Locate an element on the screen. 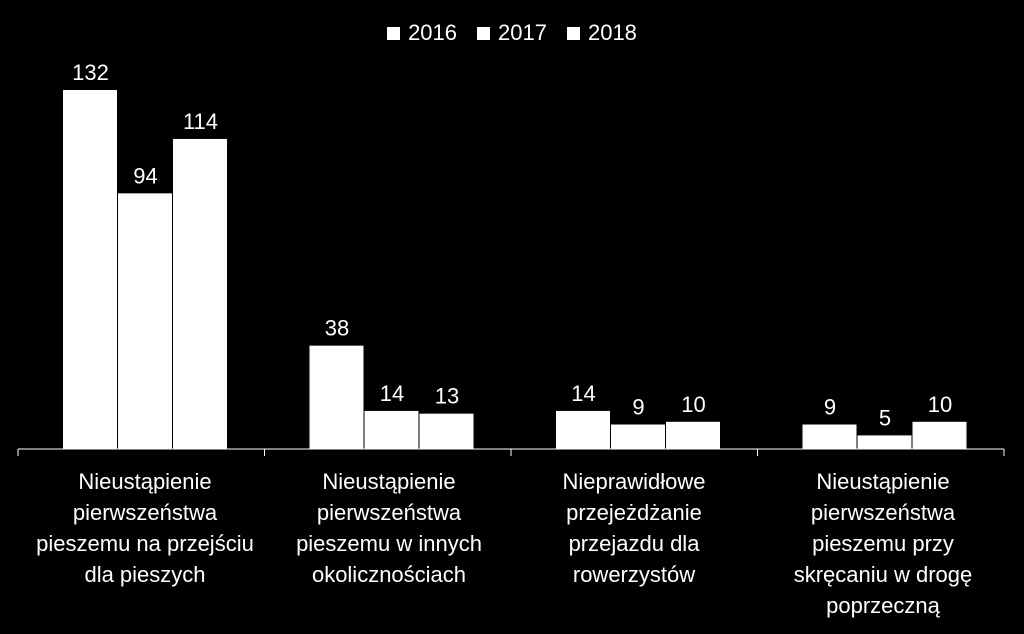 Image resolution: width=1024 pixels, height=634 pixels. legend-item-2016: 2016 is located at coordinates (422, 33).